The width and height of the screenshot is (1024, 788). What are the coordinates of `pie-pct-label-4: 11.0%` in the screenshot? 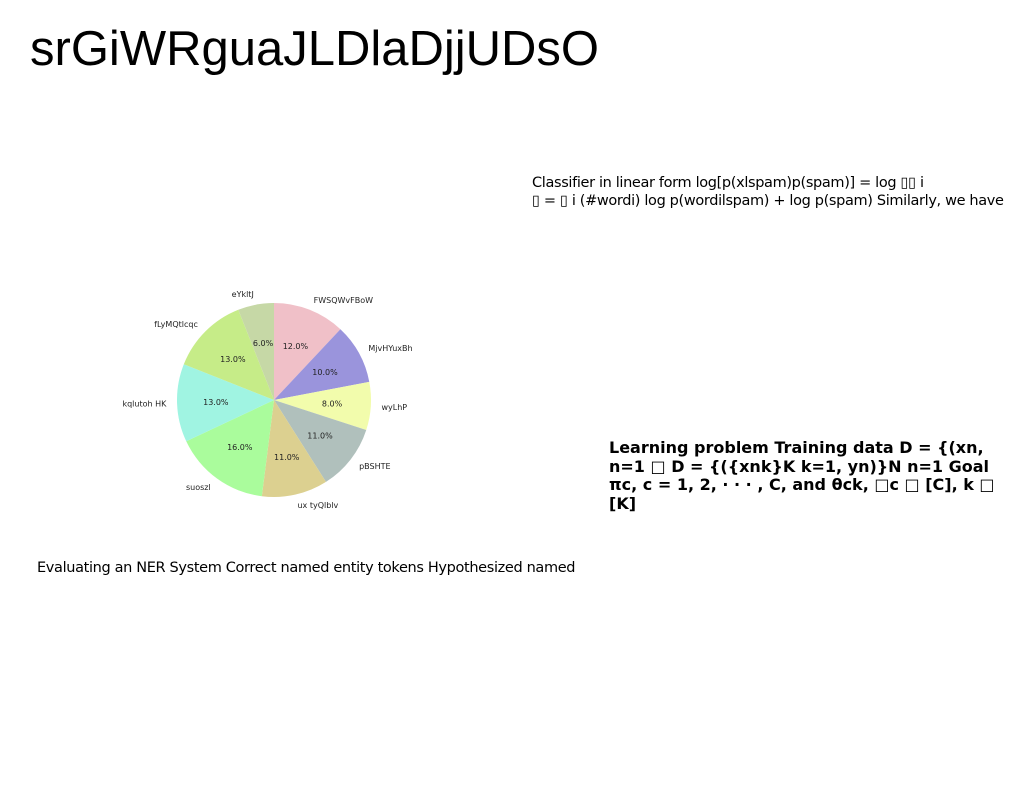 It's located at (287, 457).